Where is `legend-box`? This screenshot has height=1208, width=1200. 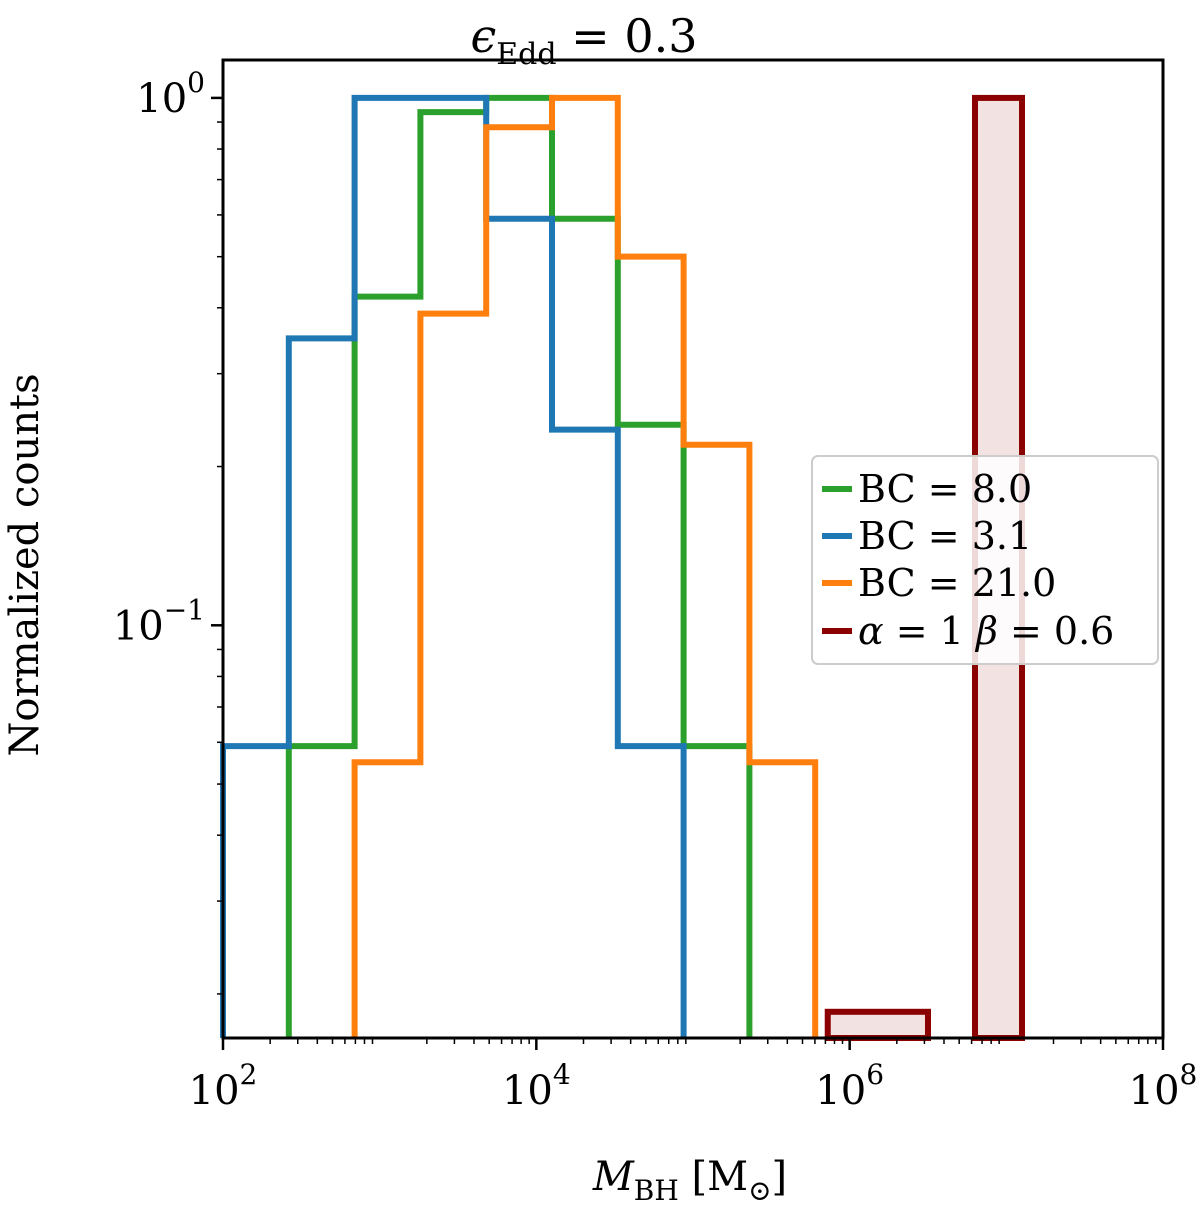
legend-box is located at coordinates (985, 560).